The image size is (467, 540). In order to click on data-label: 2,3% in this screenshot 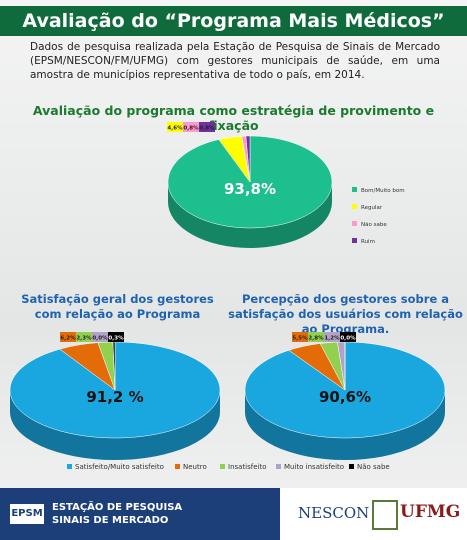, I will do `click(84, 339)`.